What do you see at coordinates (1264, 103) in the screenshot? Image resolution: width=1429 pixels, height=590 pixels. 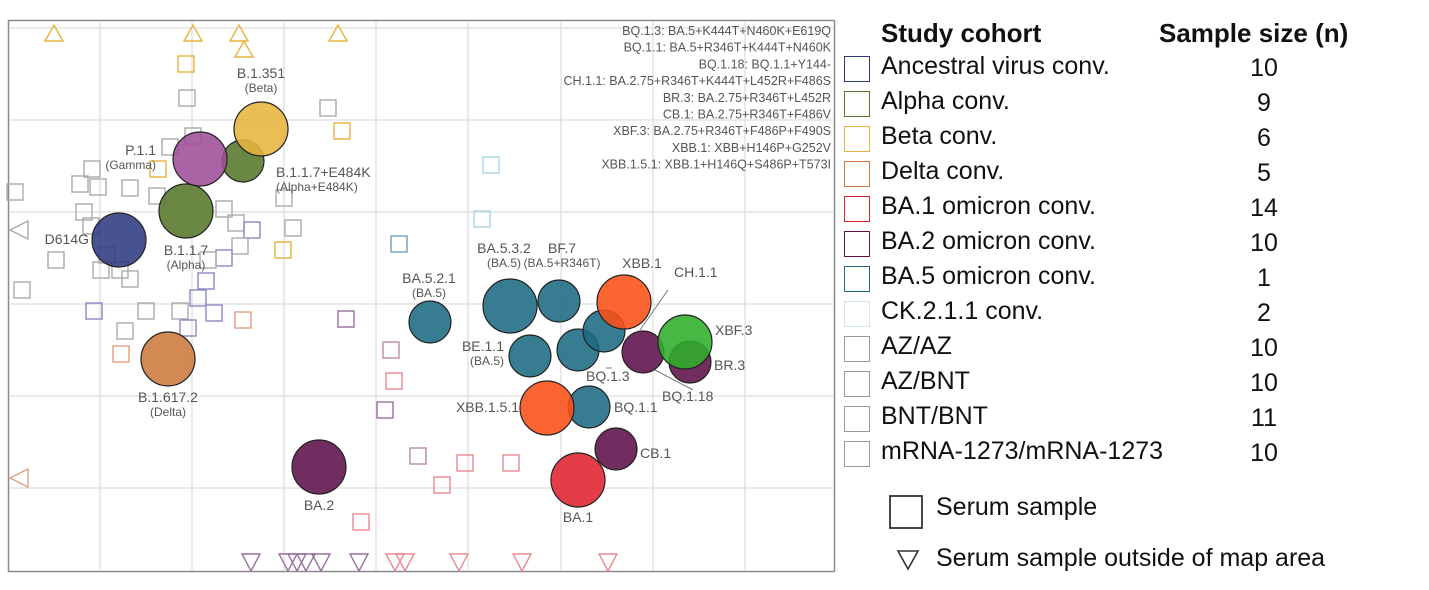 I see `legend-sample-size: 9` at bounding box center [1264, 103].